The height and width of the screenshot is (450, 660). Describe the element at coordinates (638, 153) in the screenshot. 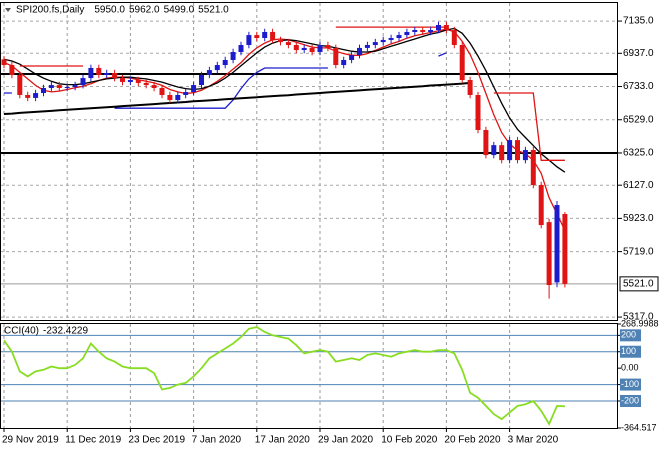

I see `y-tick-label: 6325.0` at that location.